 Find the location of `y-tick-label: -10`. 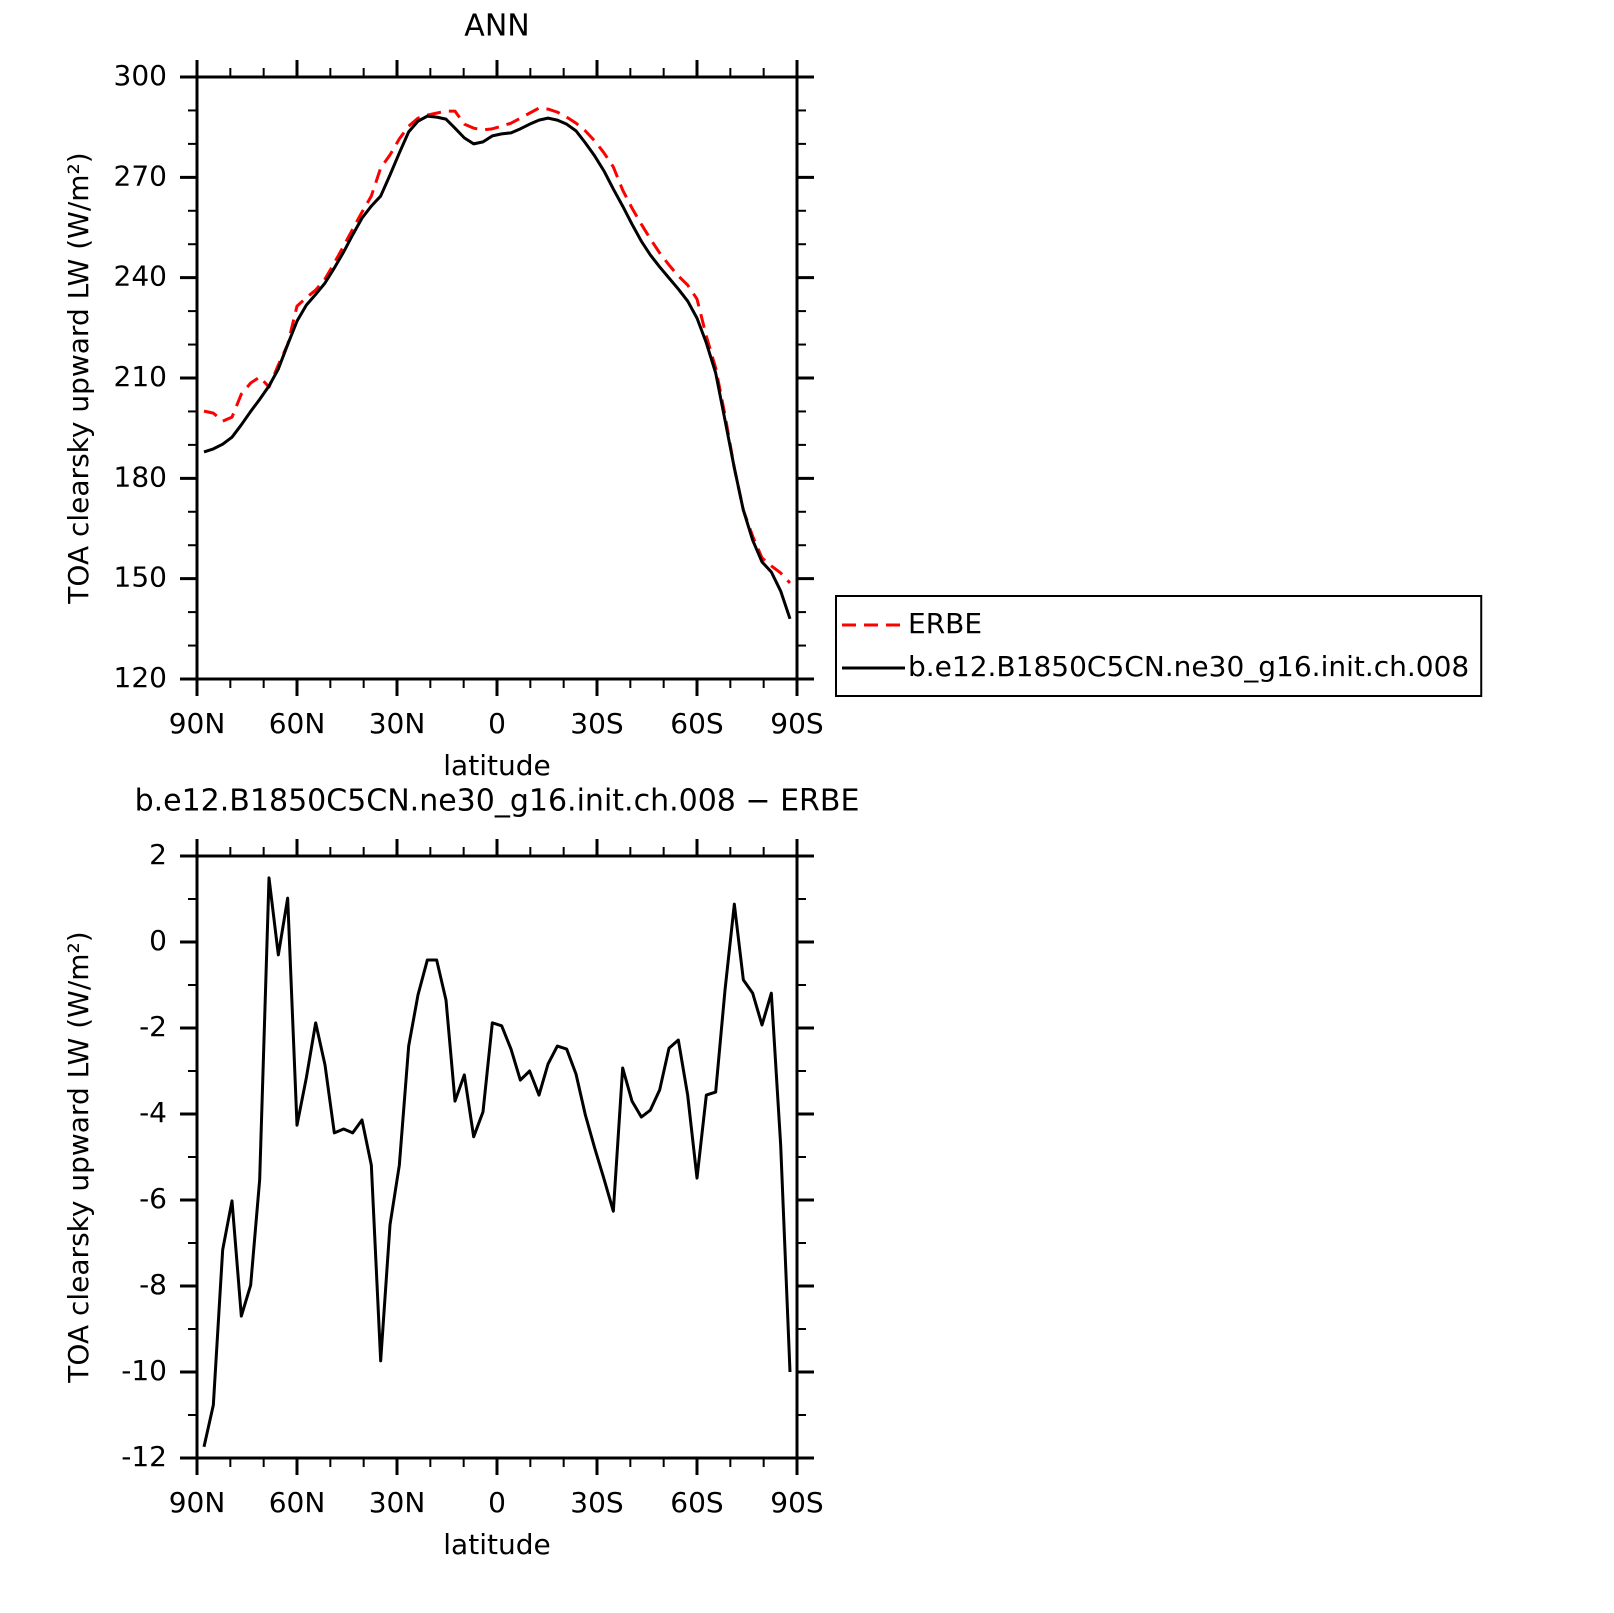

y-tick-label: -10 is located at coordinates (144, 1370).